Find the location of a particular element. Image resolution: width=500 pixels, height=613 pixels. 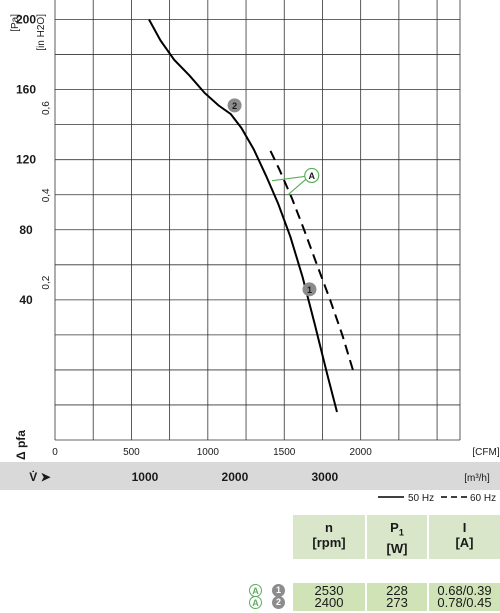

y-axis-label: Δ pfa is located at coordinates (21, 445).